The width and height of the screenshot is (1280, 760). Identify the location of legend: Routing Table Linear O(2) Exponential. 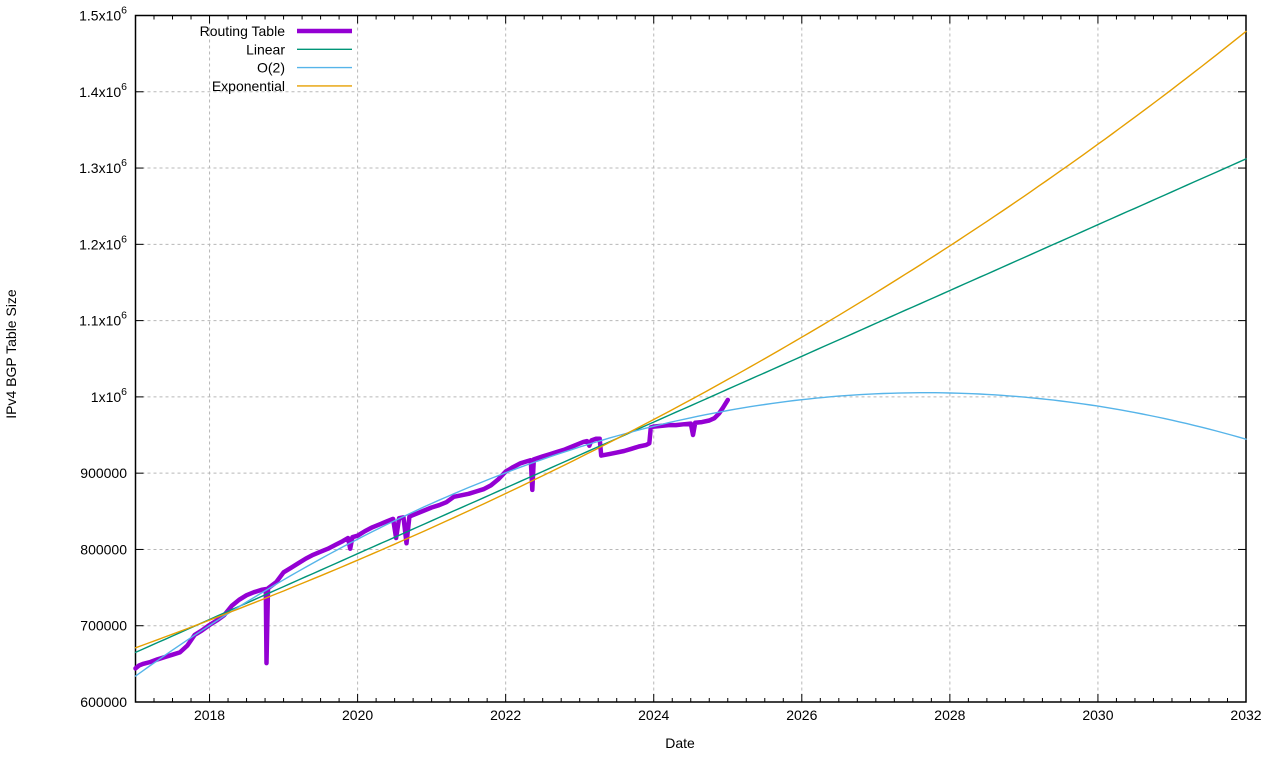
(276, 58).